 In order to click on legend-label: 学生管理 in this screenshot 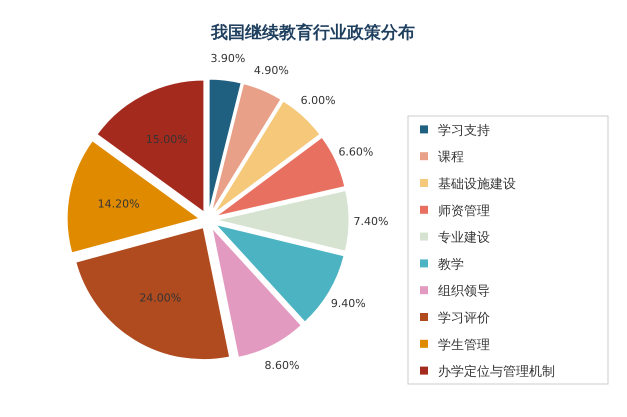, I will do `click(464, 345)`.